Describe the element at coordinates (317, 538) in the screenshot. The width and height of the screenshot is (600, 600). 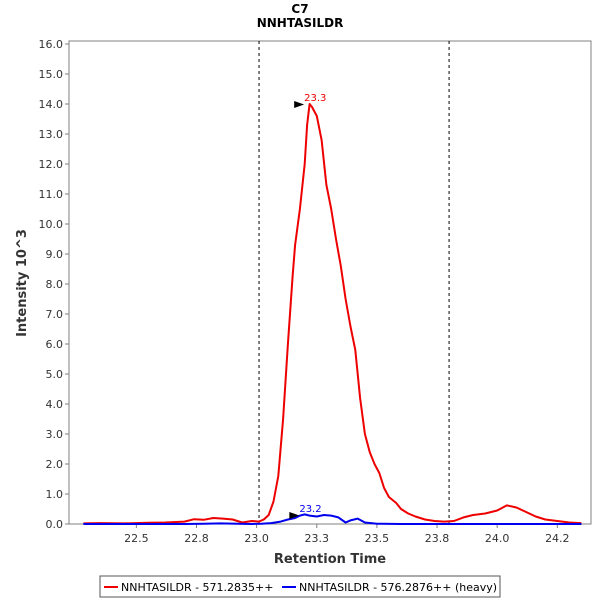
I see `x-tick-label: 23.3` at that location.